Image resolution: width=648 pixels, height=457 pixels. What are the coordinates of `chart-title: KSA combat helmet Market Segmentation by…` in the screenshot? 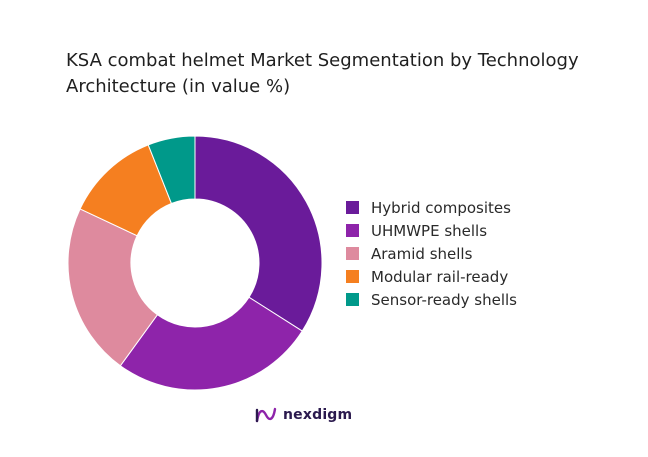 It's located at (322, 73).